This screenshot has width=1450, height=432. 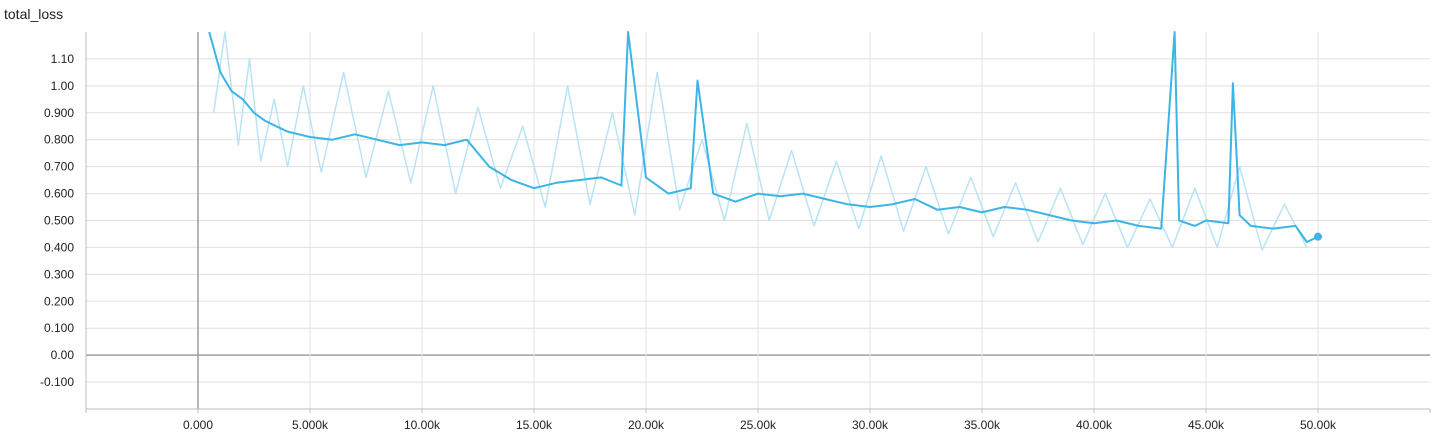 What do you see at coordinates (59, 194) in the screenshot?
I see `y-tick-label: 0.600` at bounding box center [59, 194].